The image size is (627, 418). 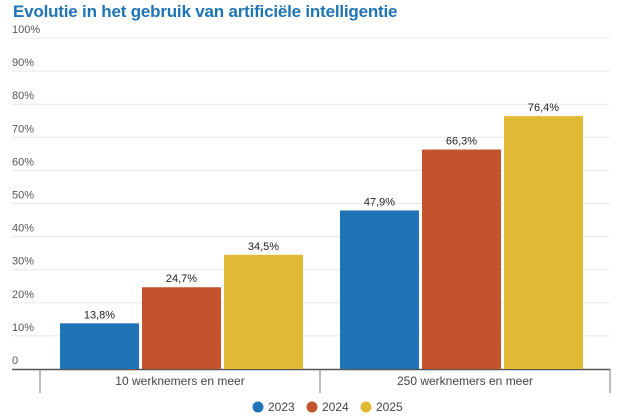 I want to click on y-tick-label: 100%, so click(x=26, y=30).